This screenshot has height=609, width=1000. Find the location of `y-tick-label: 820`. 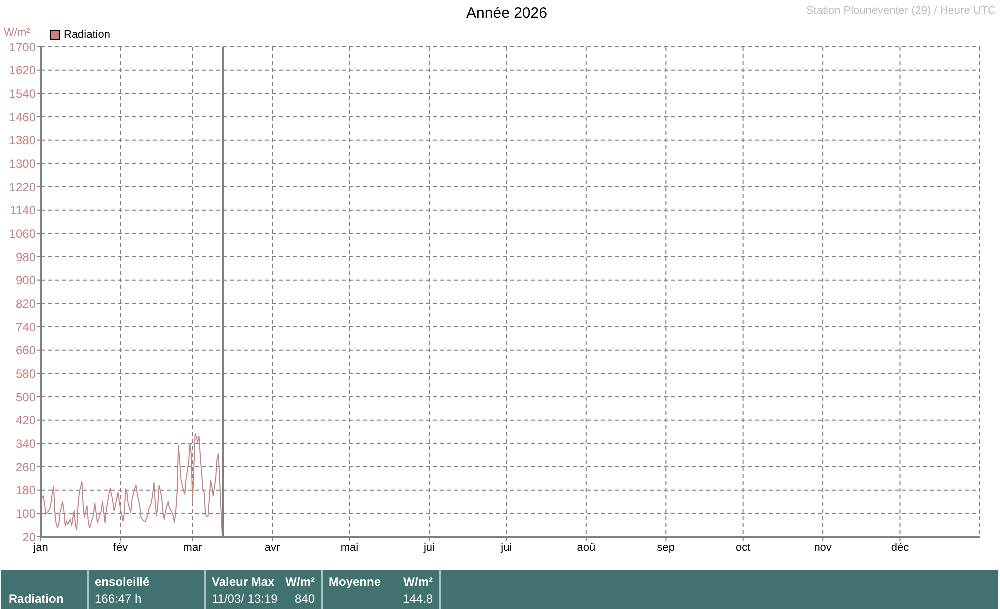

y-tick-label: 820 is located at coordinates (26, 303).